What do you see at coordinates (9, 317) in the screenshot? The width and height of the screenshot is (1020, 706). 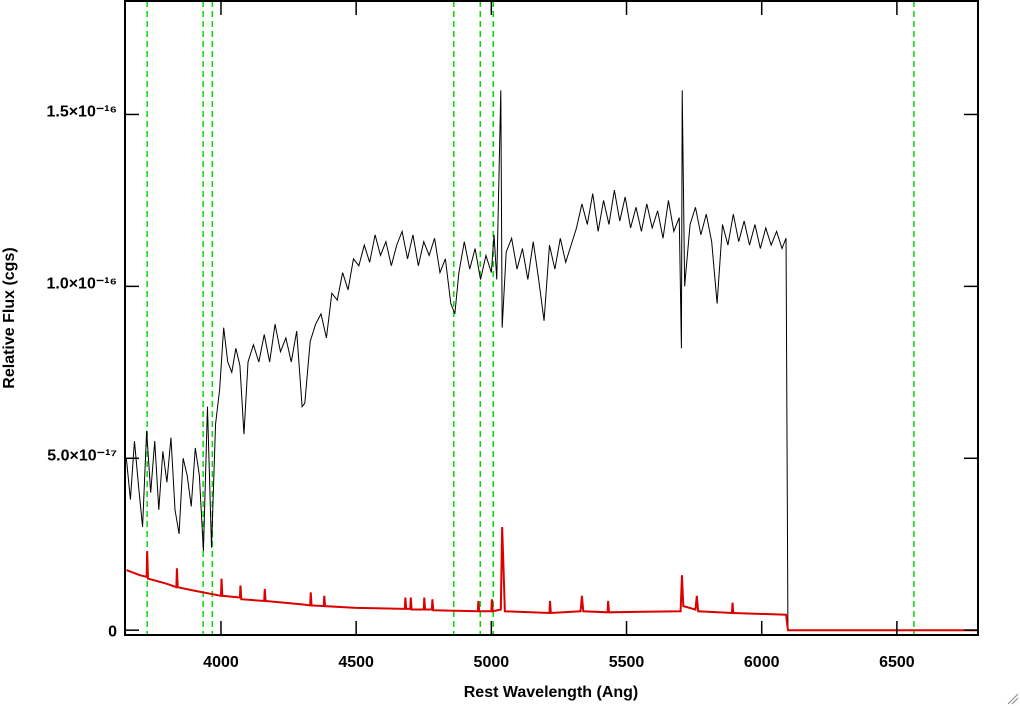 I see `y-axis-label: Relative Flux (cgs)` at bounding box center [9, 317].